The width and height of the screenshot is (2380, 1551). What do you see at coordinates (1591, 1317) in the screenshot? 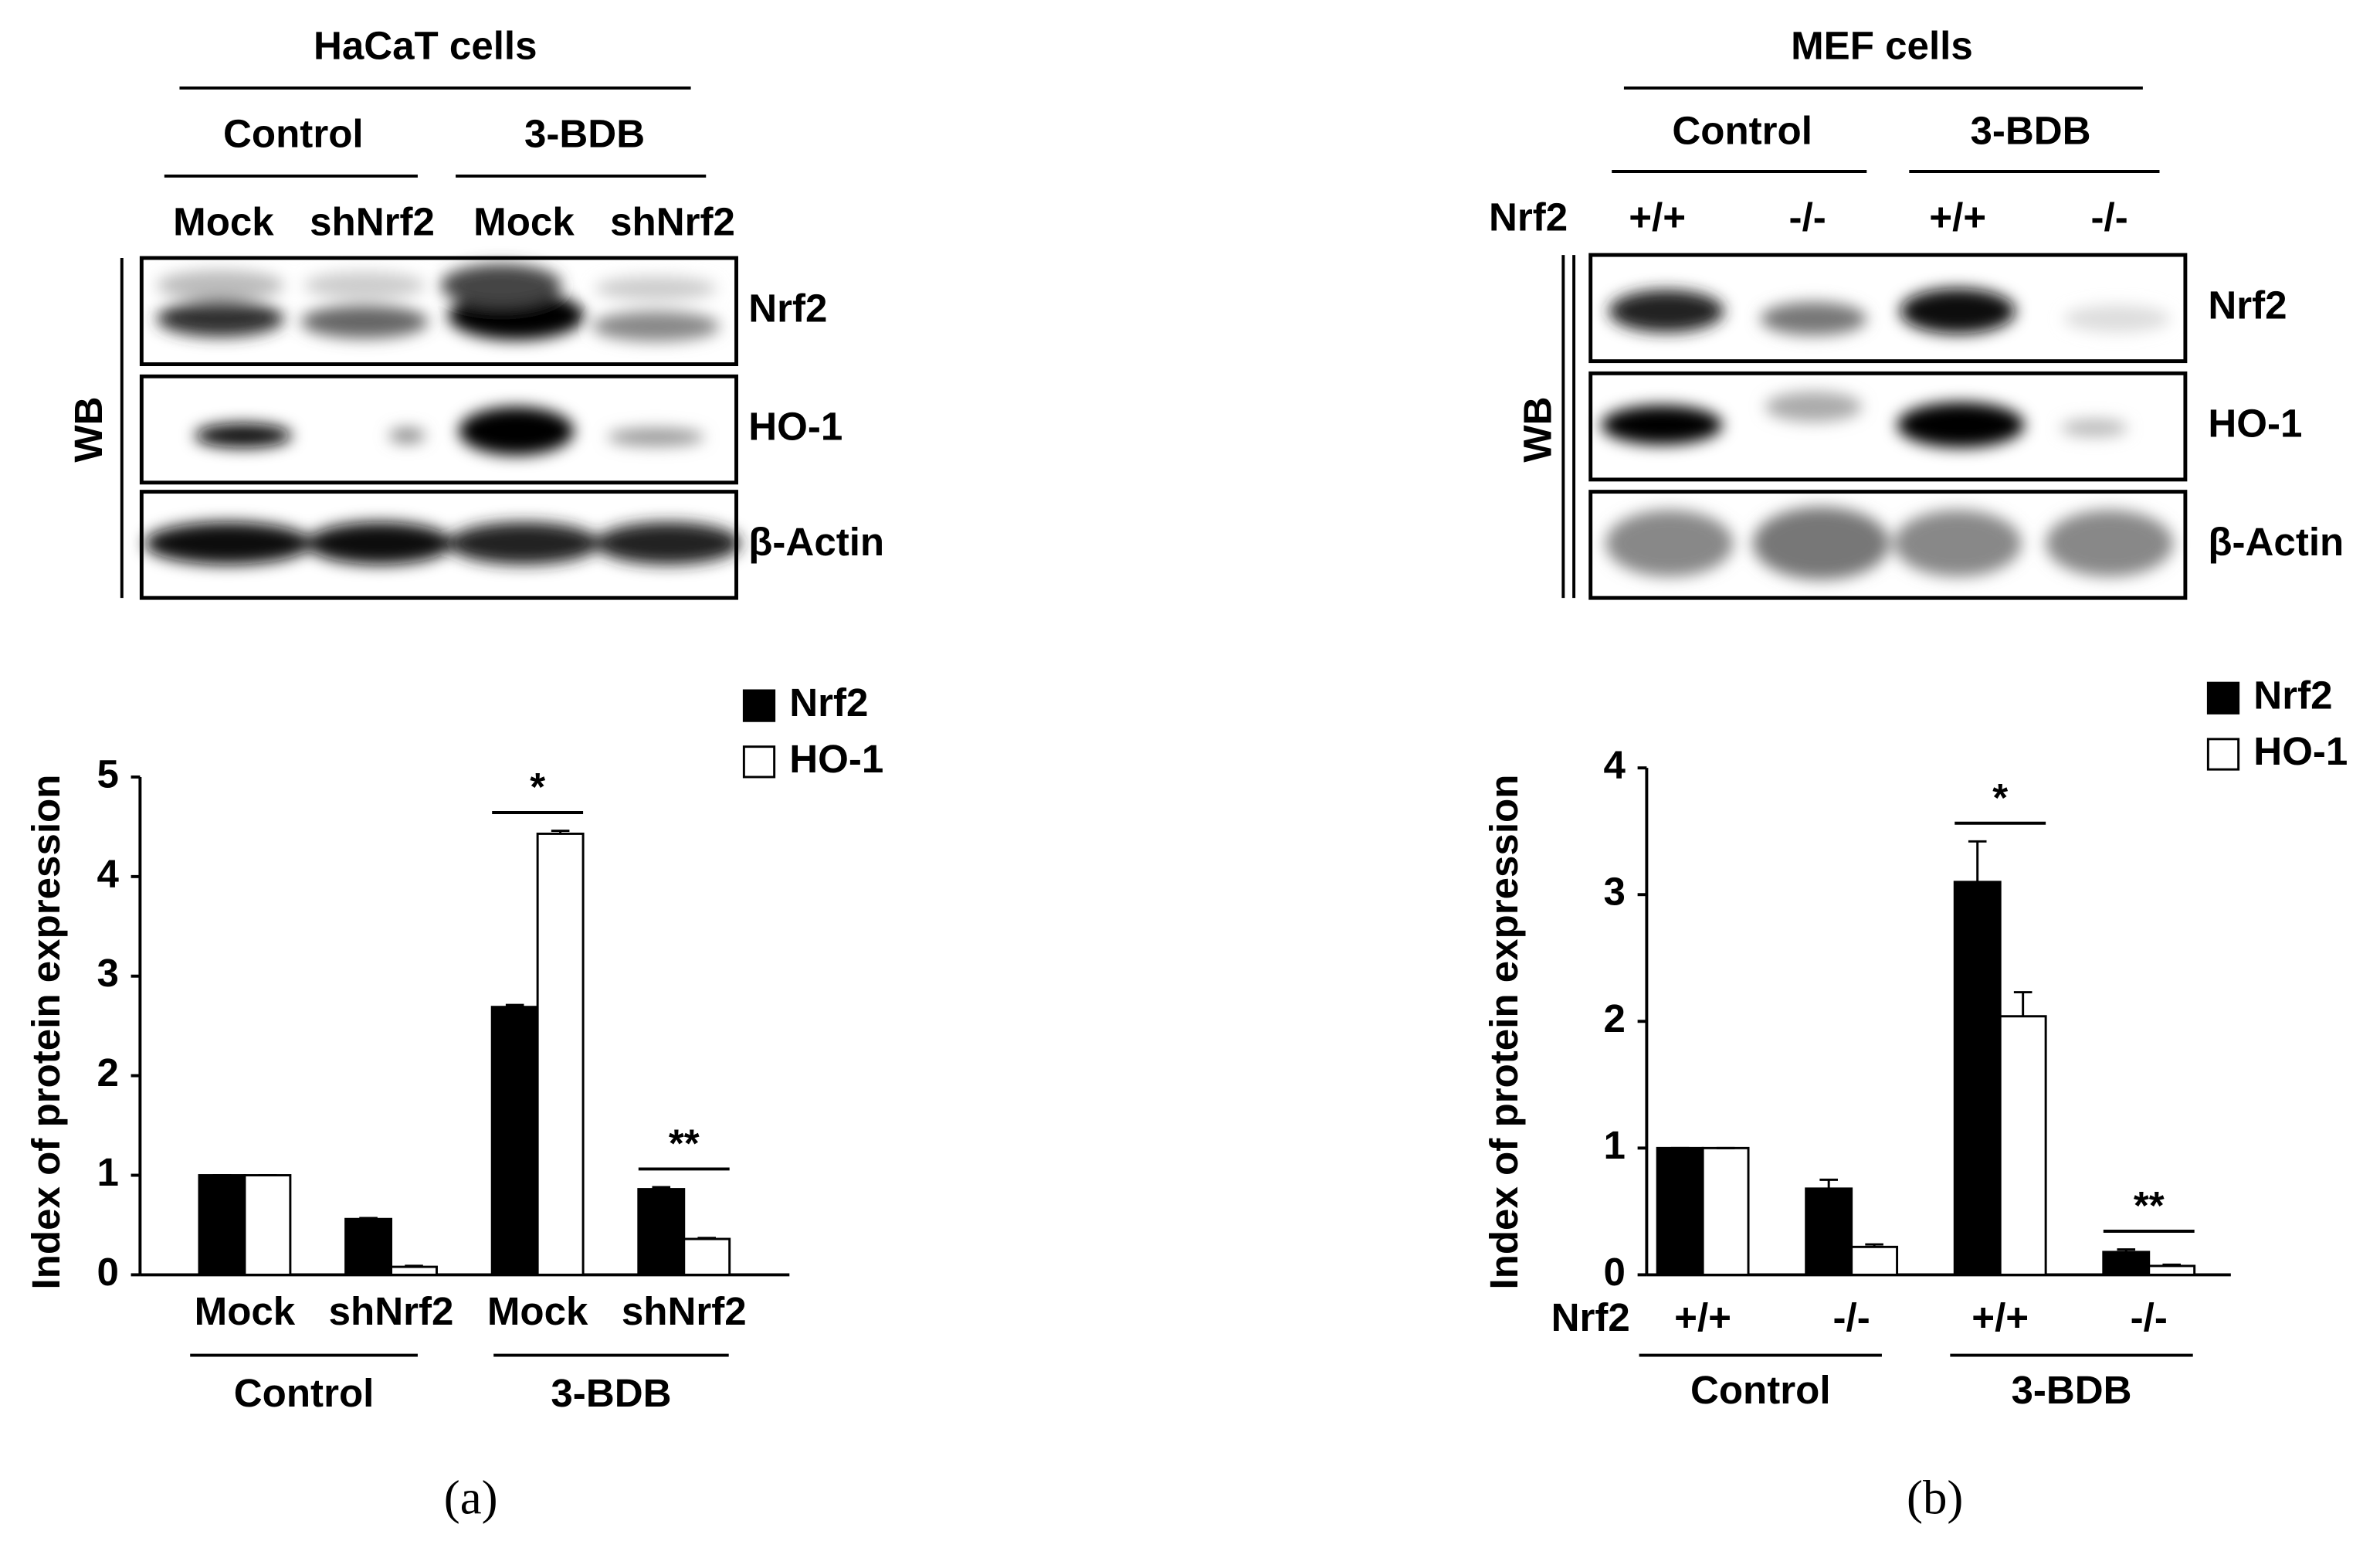
I see `category-axis-label: Nrf2` at bounding box center [1591, 1317].